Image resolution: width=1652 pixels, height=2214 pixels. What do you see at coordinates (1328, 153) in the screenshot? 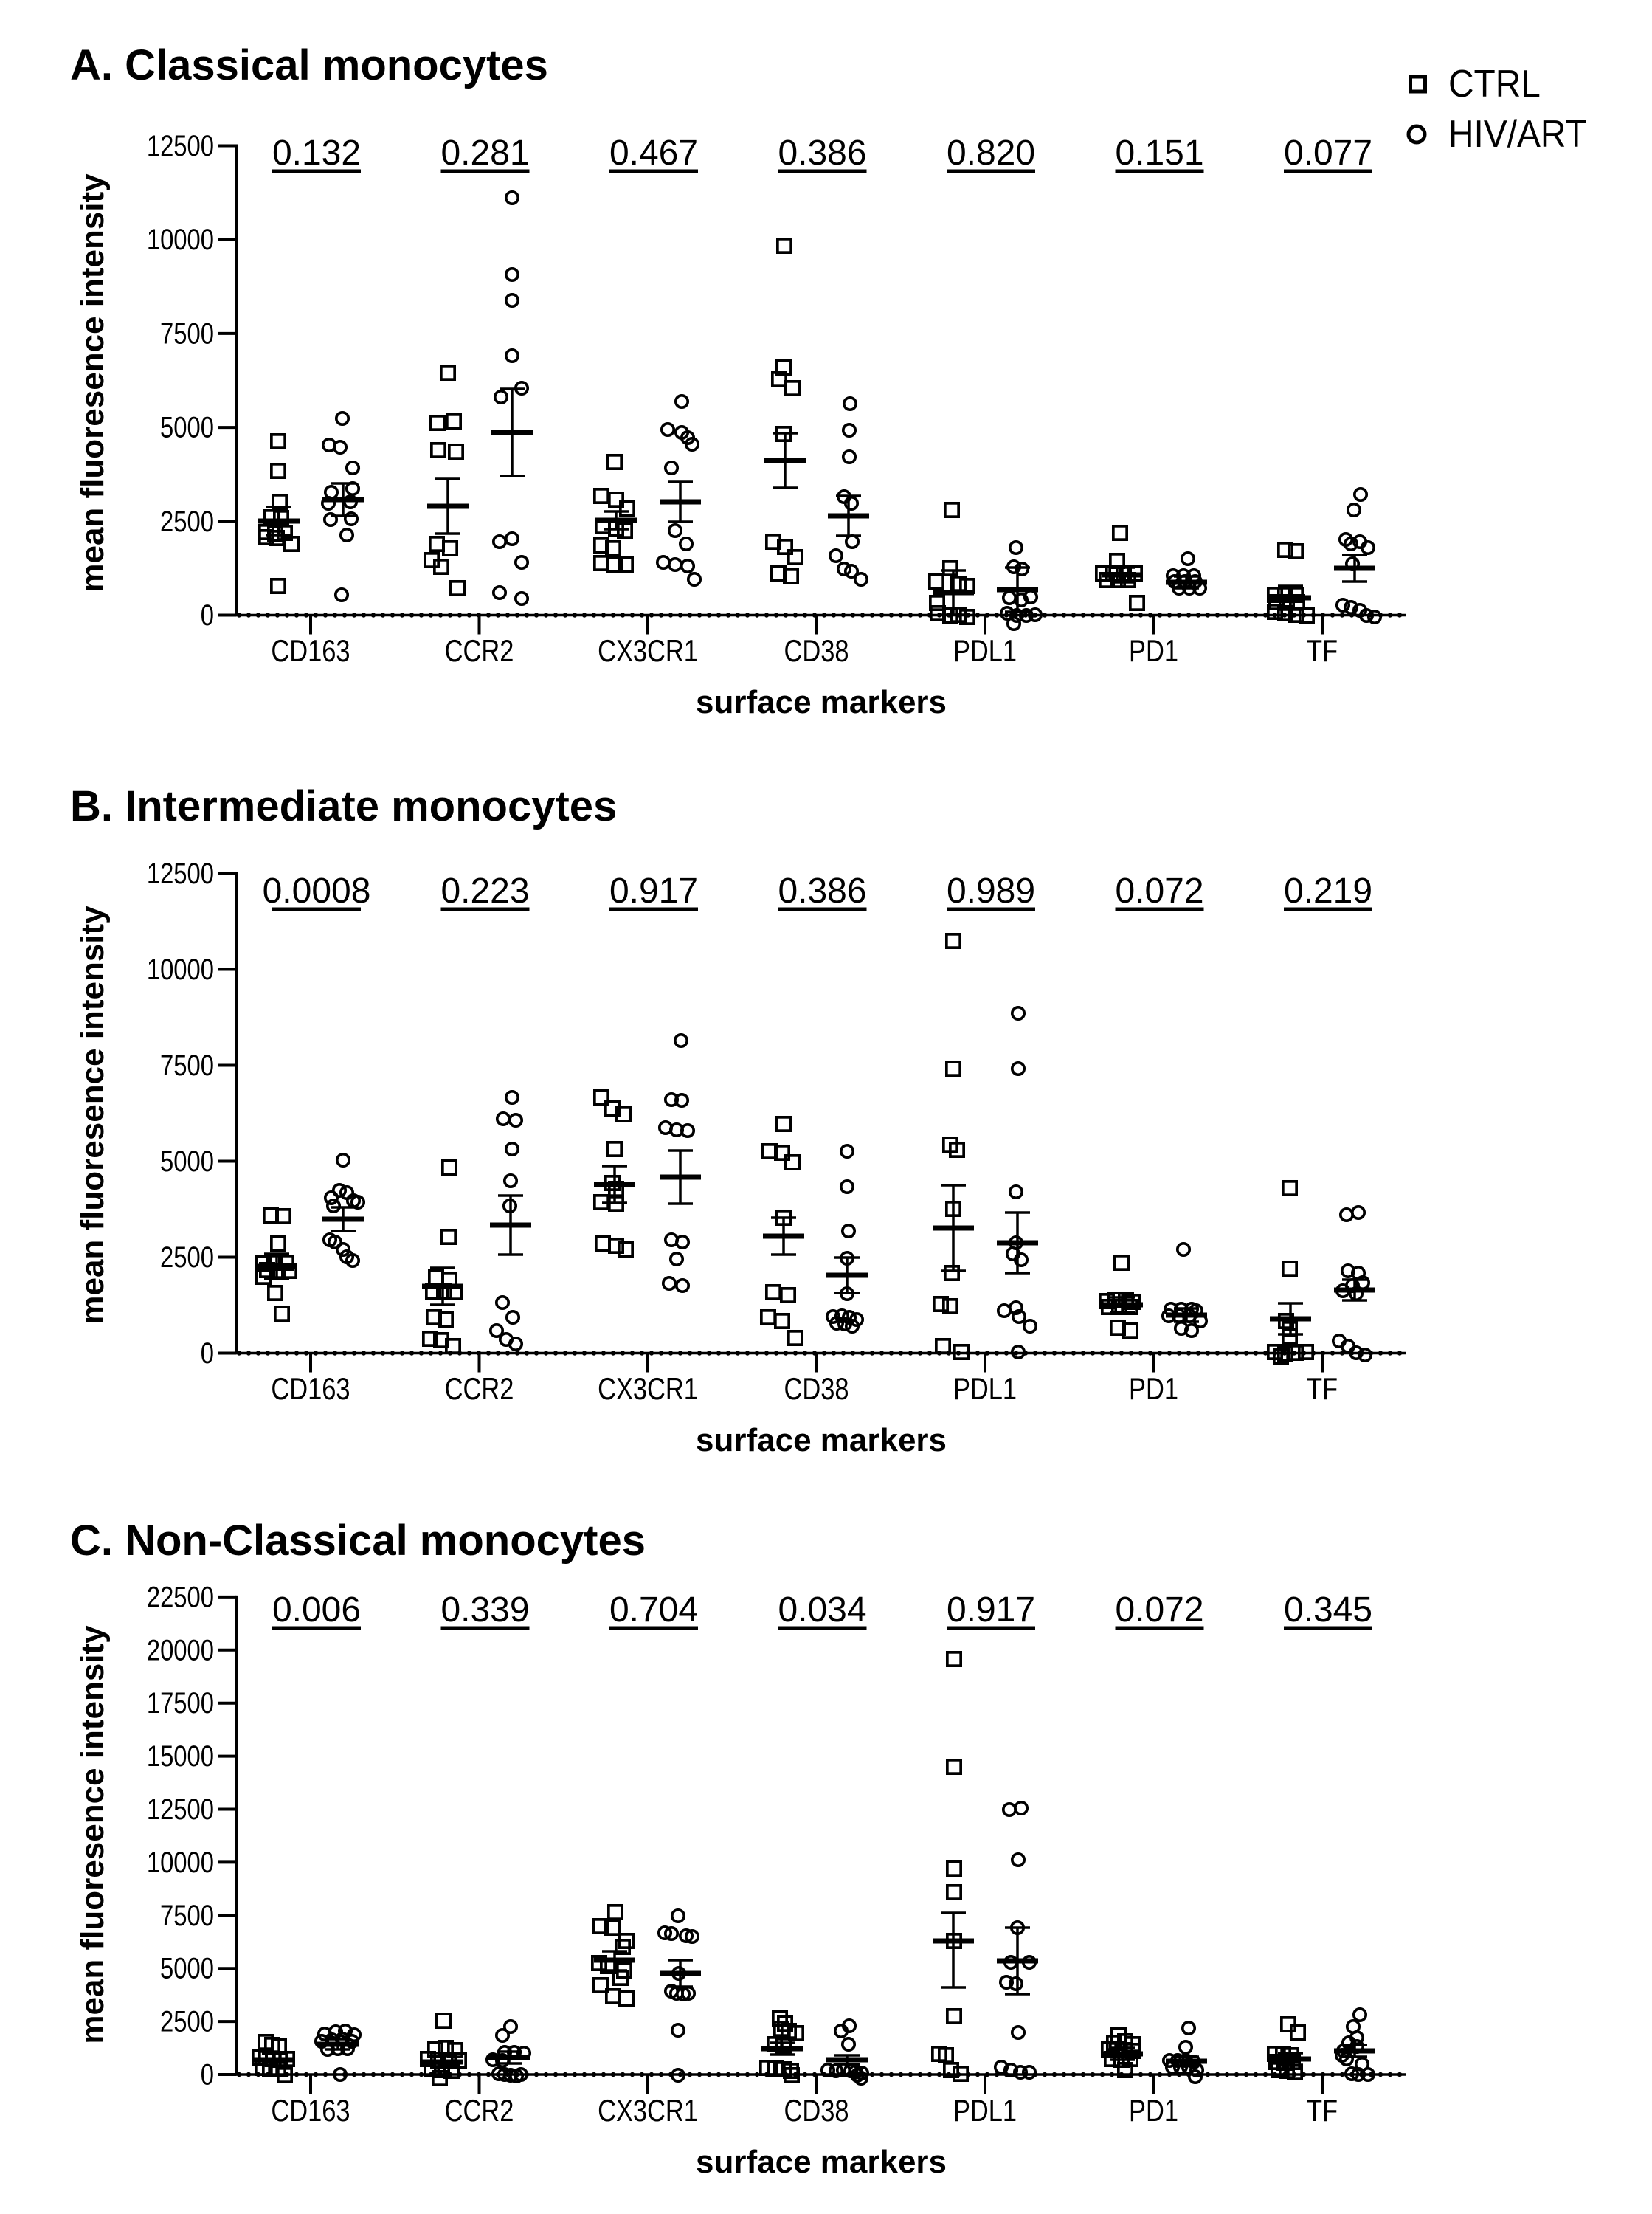
I see `svg-text: 0.077` at bounding box center [1328, 153].